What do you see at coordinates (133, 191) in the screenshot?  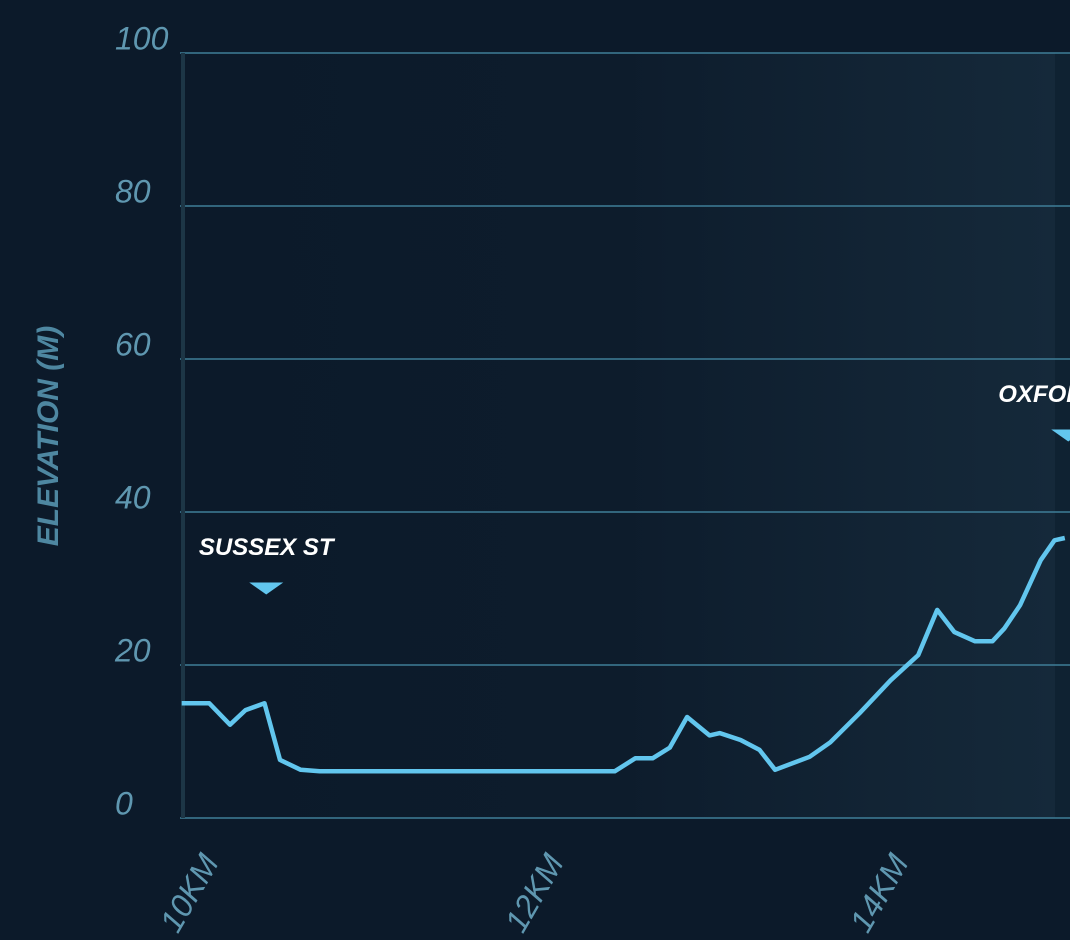 I see `y-tick-label: 80` at bounding box center [133, 191].